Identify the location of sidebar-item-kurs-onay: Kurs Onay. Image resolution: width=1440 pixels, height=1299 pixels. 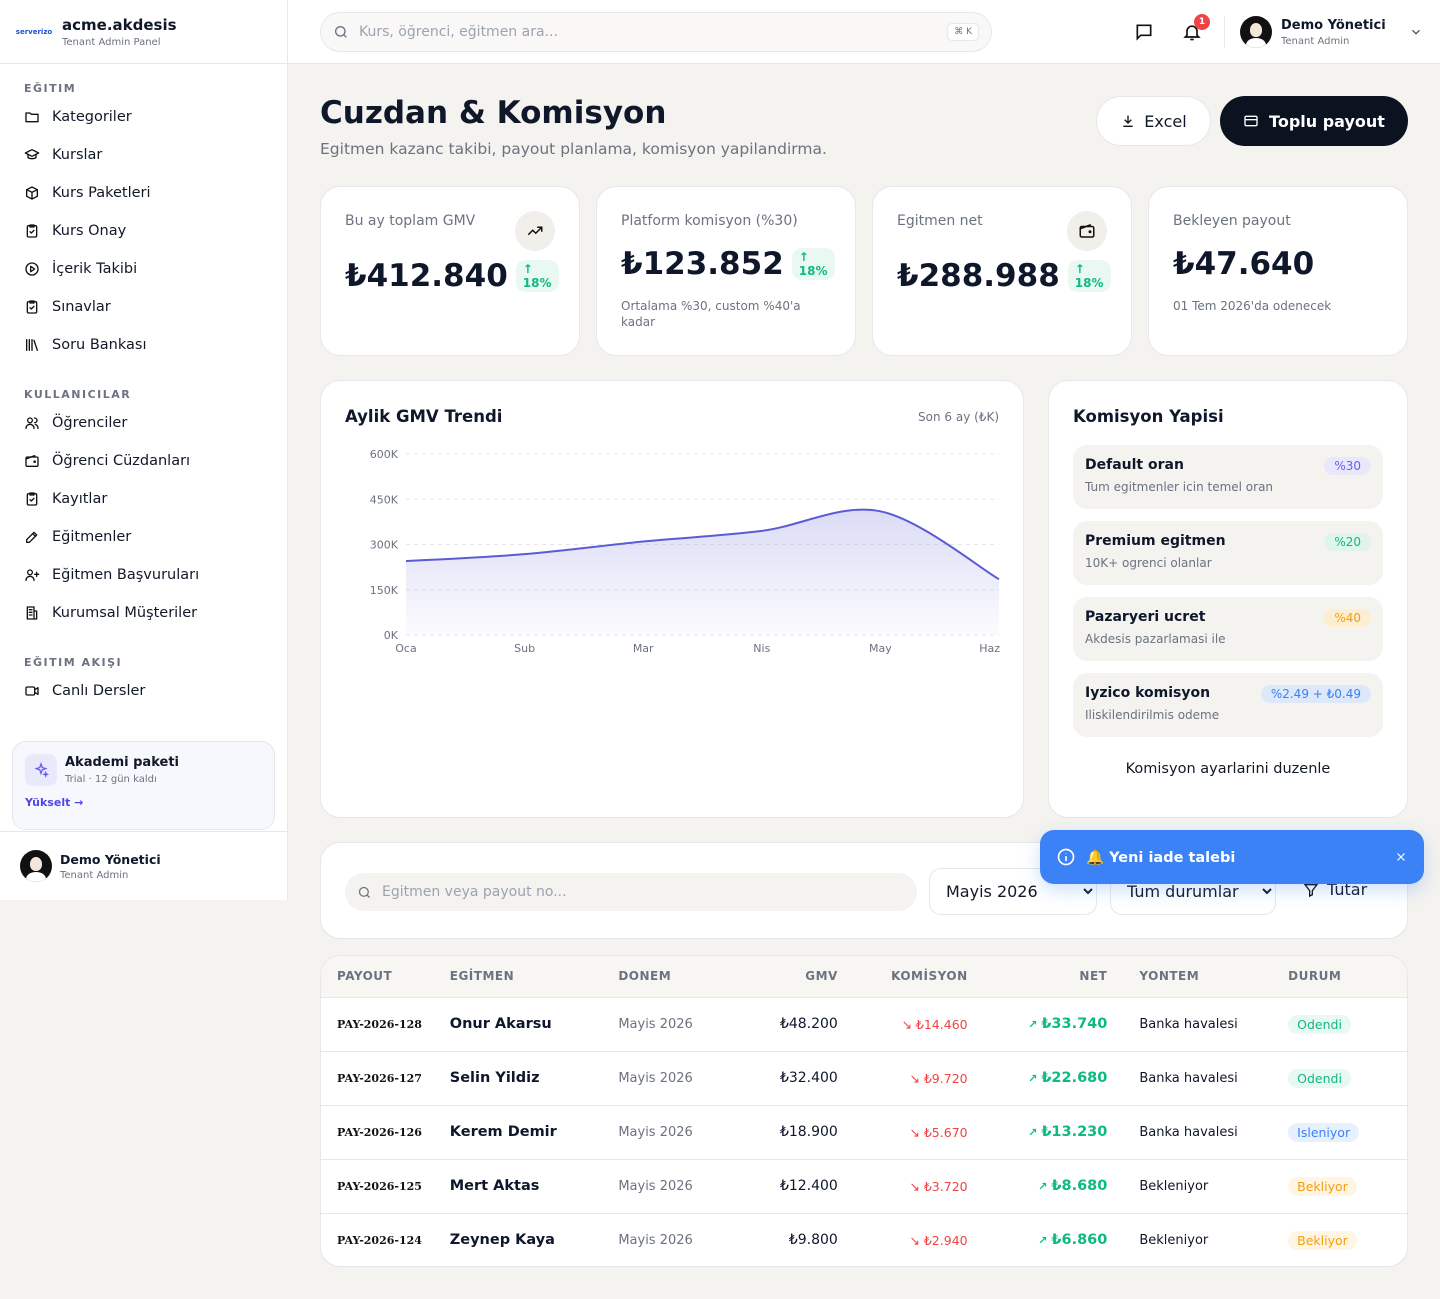
(143, 231).